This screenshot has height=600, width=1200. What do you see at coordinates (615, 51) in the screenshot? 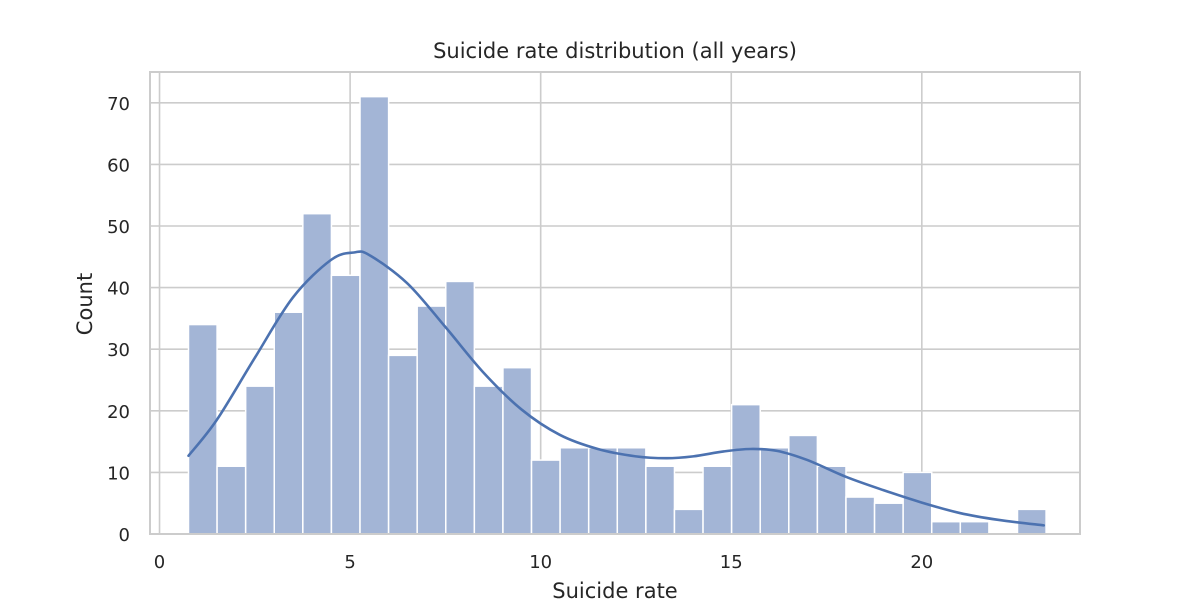
I see `chart-title: Suicide rate distribution (all years)` at bounding box center [615, 51].